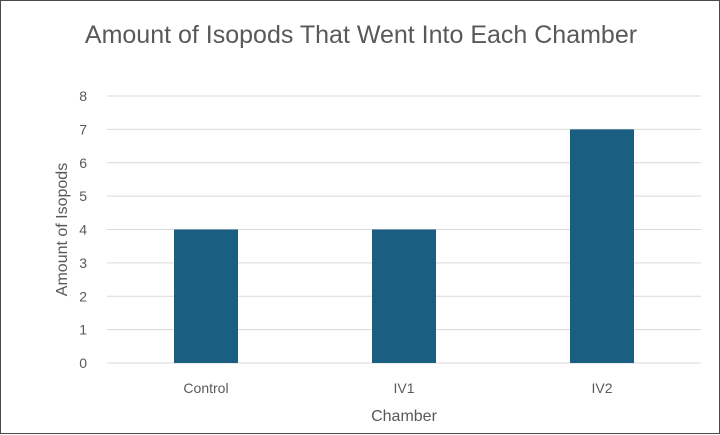 Image resolution: width=720 pixels, height=435 pixels. I want to click on y-tick-label: 2, so click(83, 296).